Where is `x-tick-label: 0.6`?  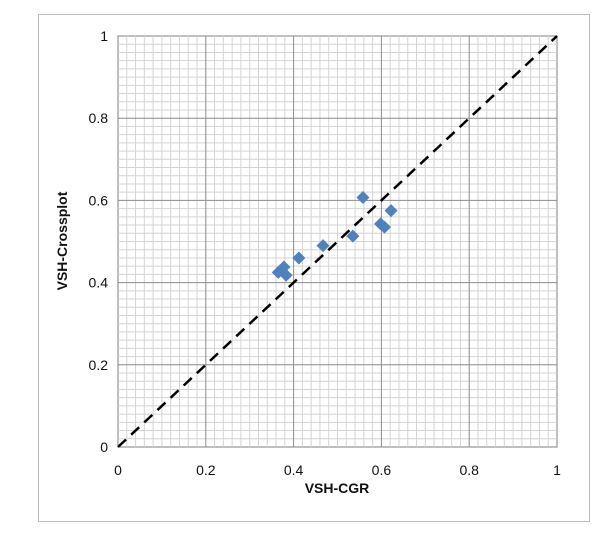 x-tick-label: 0.6 is located at coordinates (382, 470).